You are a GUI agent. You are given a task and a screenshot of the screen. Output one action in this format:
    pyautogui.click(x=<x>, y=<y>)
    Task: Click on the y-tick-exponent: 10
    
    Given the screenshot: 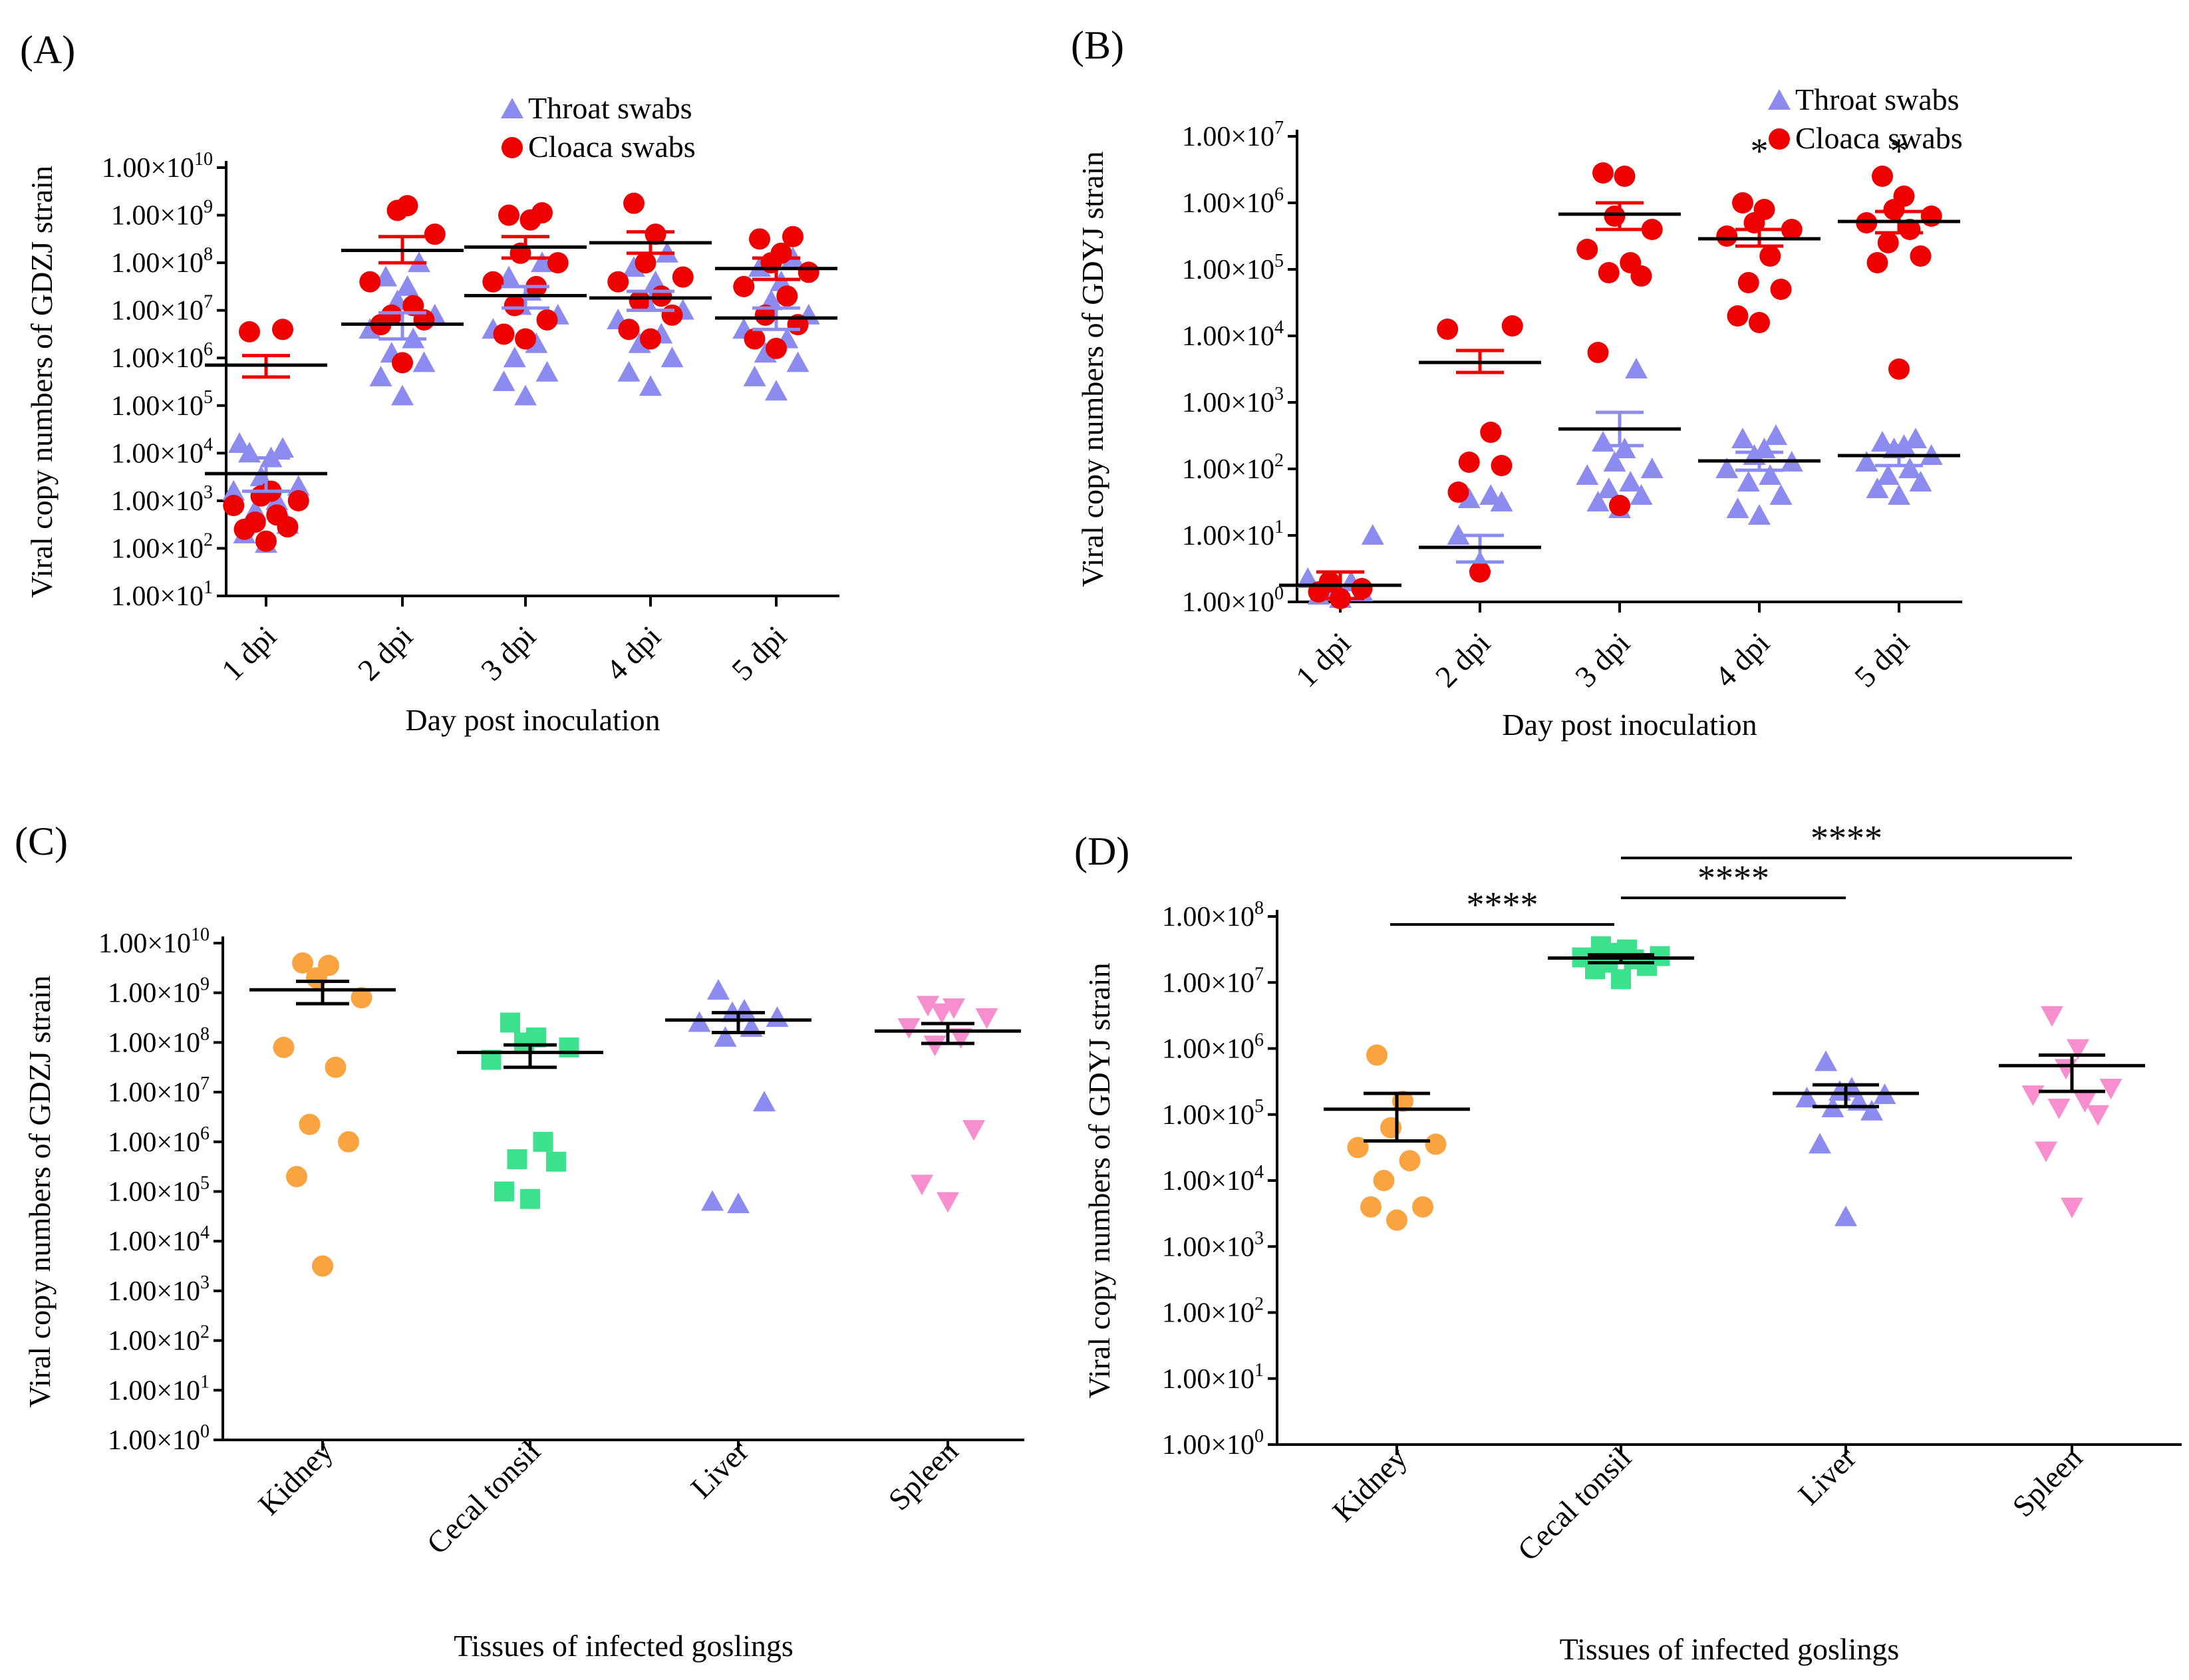 What is the action you would take?
    pyautogui.click(x=203, y=159)
    